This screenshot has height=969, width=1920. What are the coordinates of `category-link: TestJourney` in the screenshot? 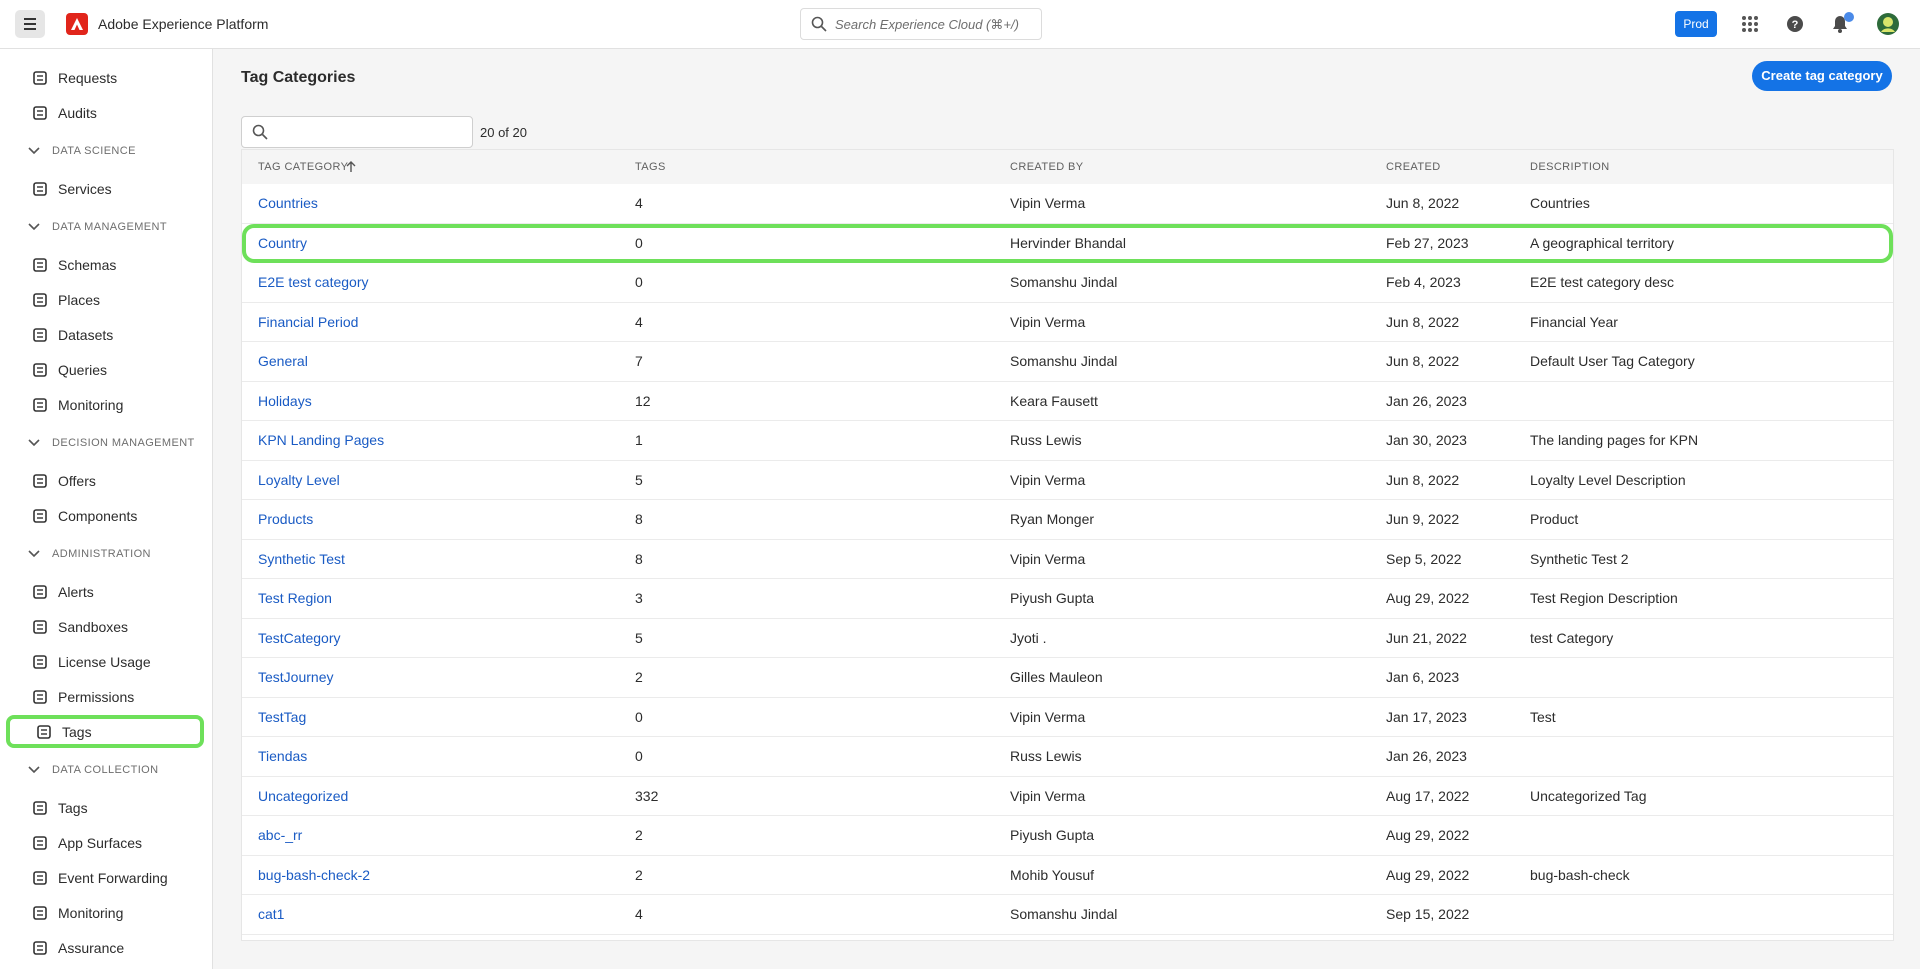 It's located at (296, 677).